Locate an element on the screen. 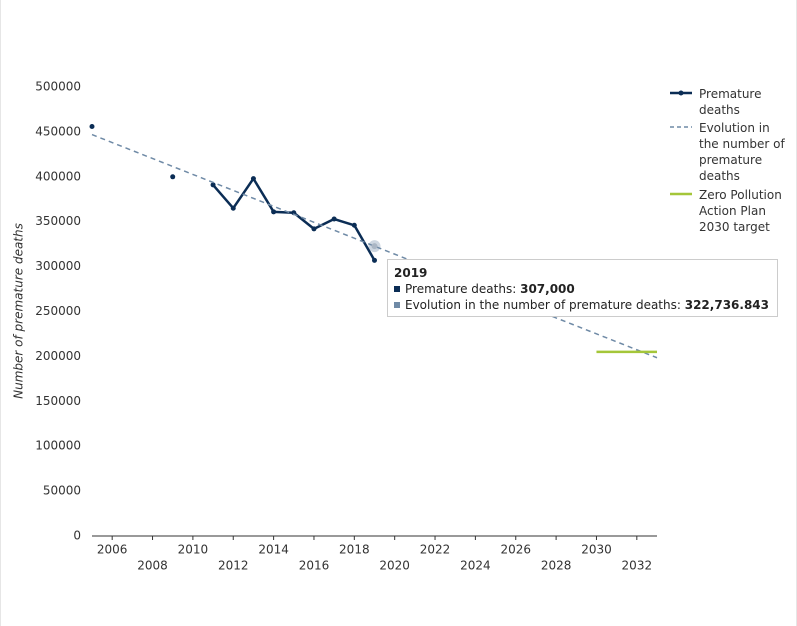  y-tick-label: 100000 is located at coordinates (58, 446).